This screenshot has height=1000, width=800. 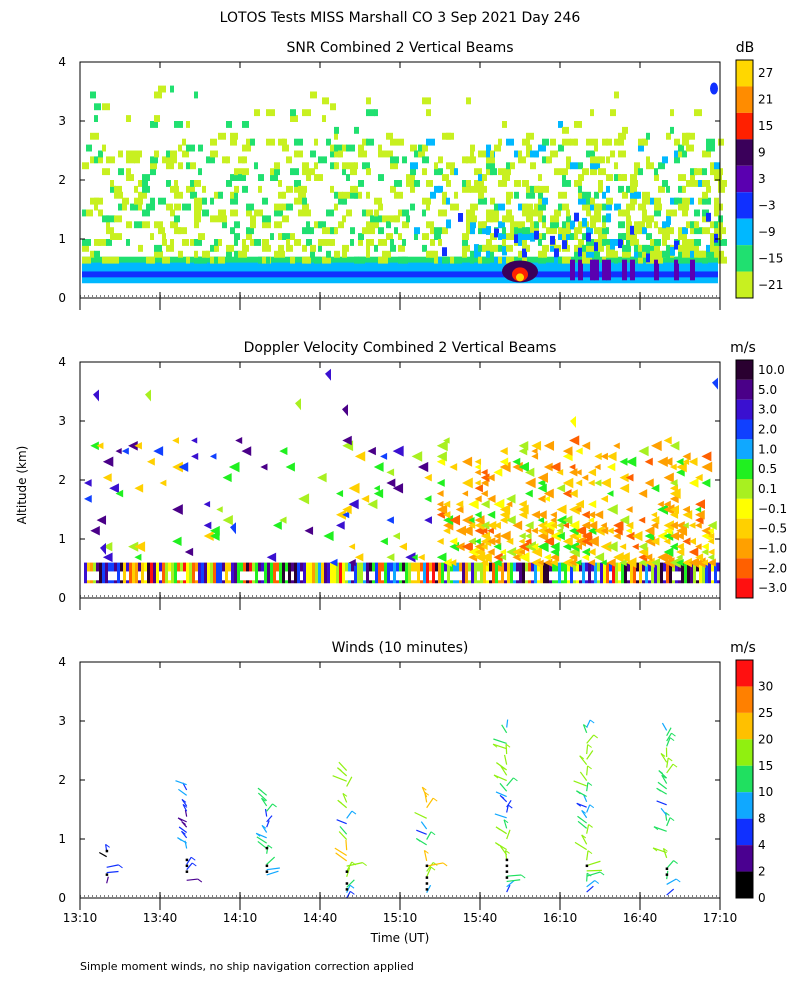 I want to click on colorbar-label: 5.0, so click(x=767, y=390).